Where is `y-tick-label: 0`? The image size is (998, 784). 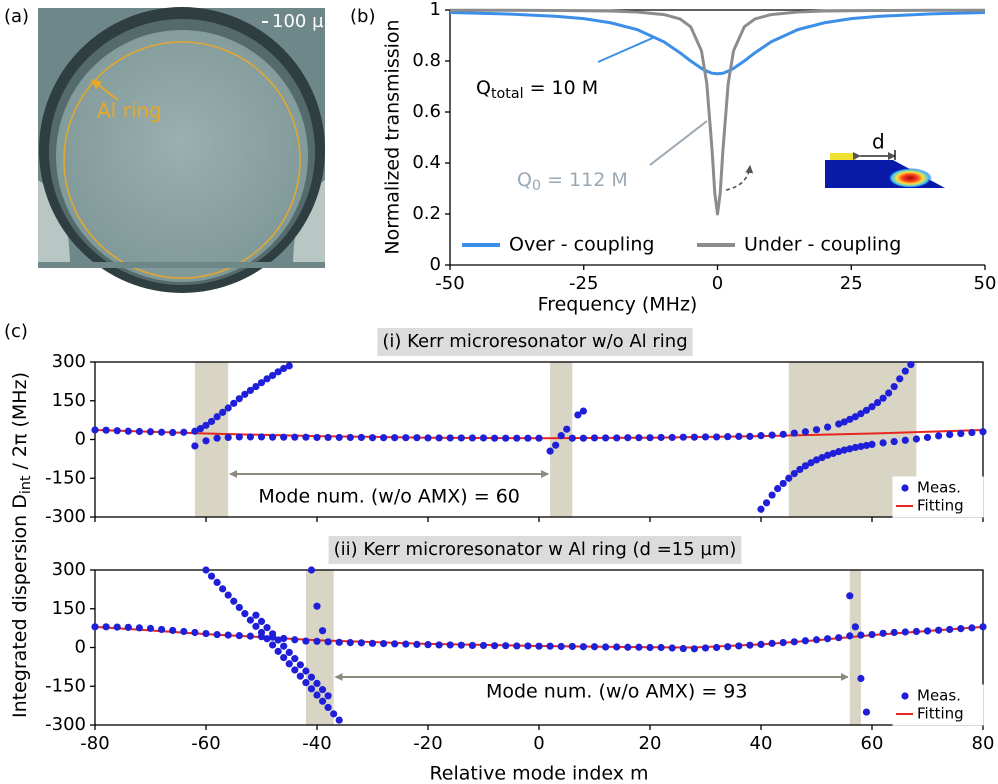 y-tick-label: 0 is located at coordinates (435, 264).